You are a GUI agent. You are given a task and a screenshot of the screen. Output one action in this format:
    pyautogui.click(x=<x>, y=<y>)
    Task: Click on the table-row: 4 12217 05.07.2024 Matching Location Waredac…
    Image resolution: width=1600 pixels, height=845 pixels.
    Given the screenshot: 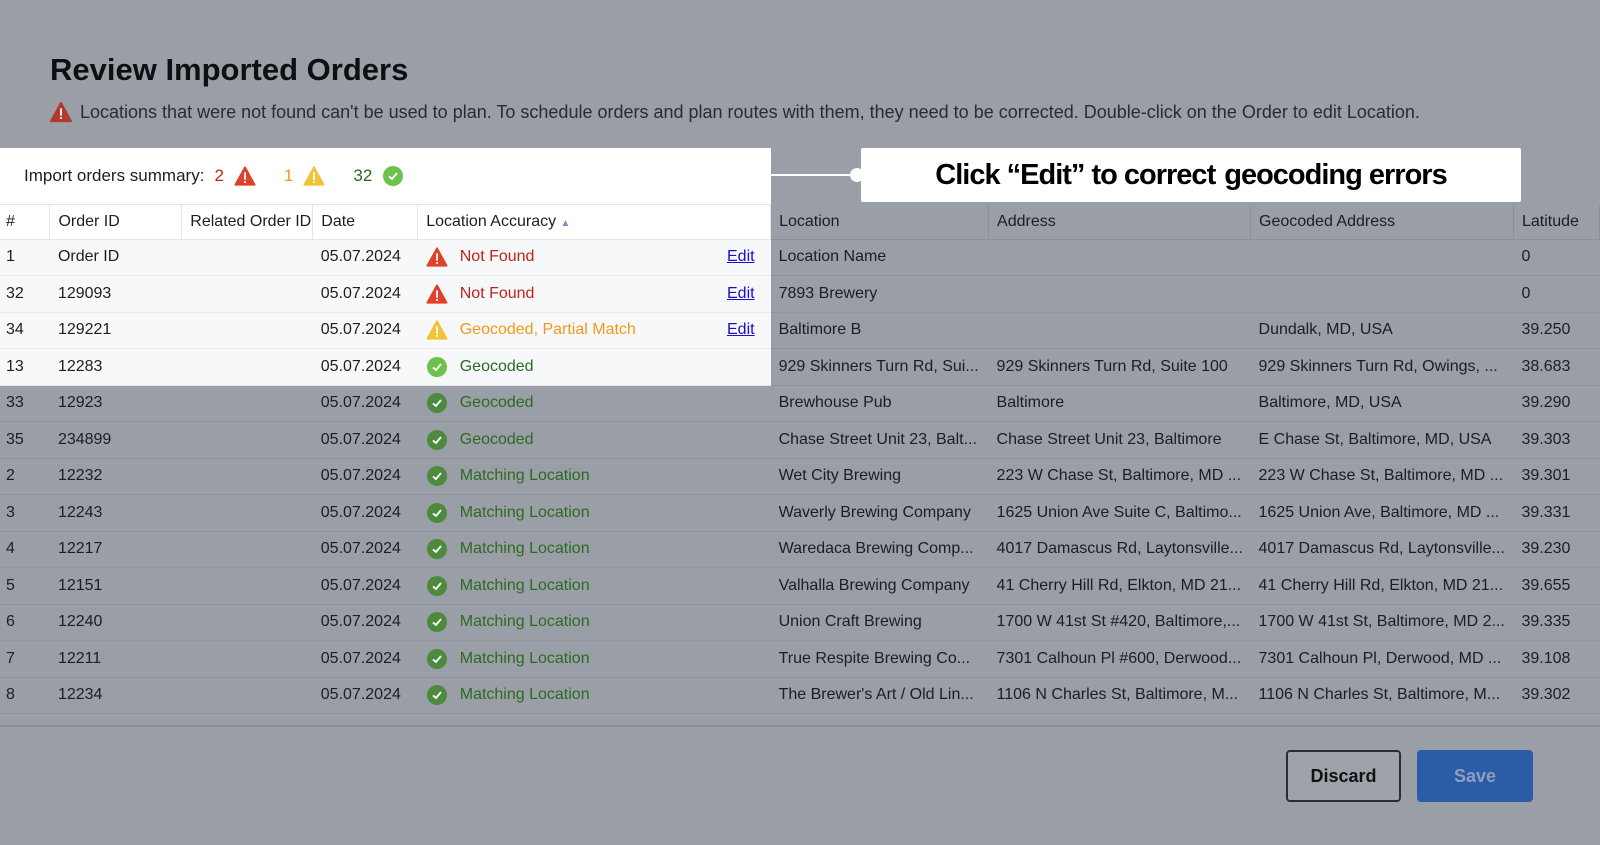 What is the action you would take?
    pyautogui.click(x=800, y=549)
    